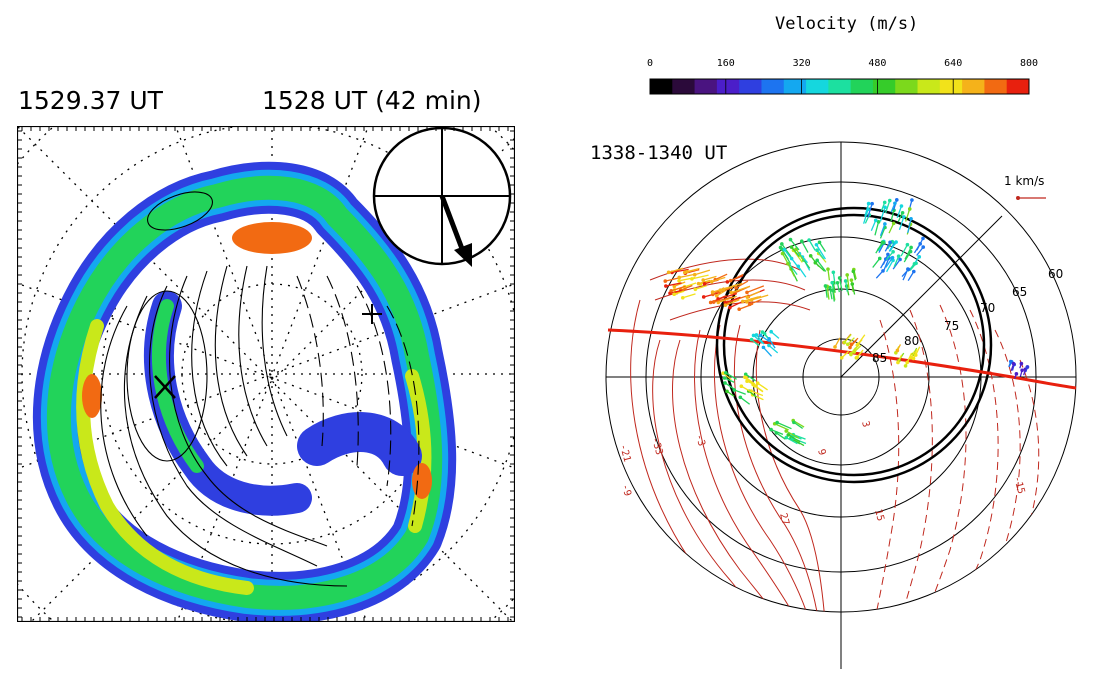 This screenshot has width=1100, height=700. I want to click on boundary-ring, so click(854, 345).